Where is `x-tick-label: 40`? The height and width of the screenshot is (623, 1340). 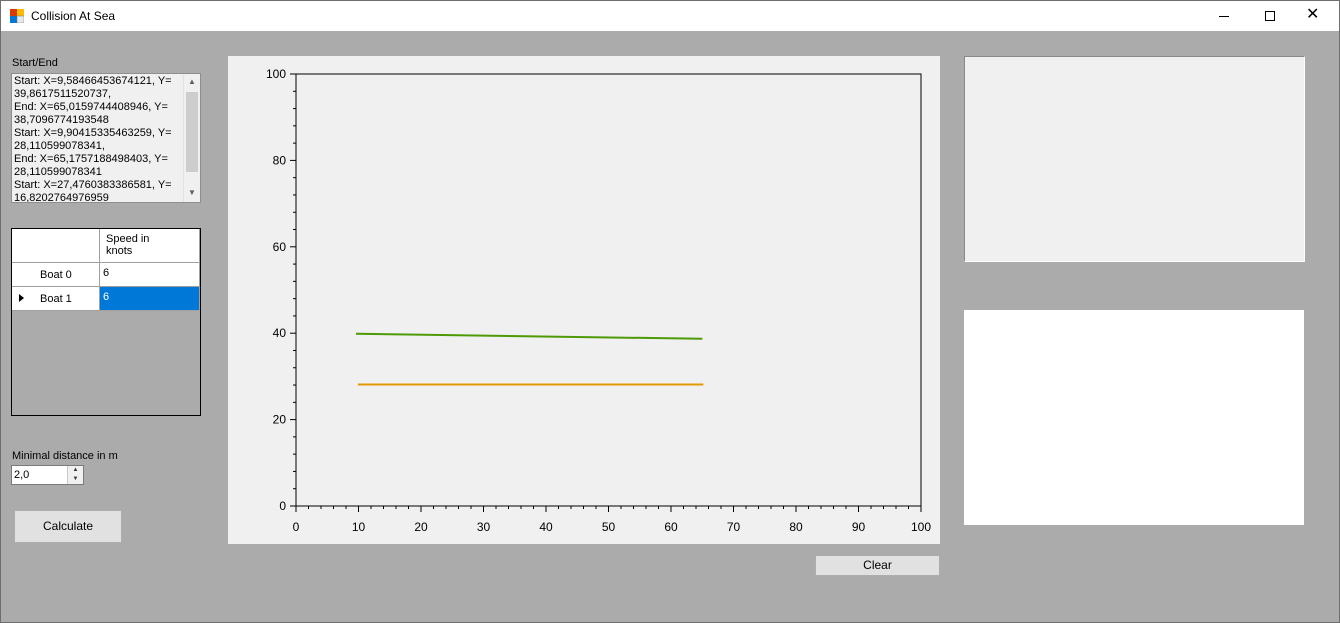
x-tick-label: 40 is located at coordinates (546, 527).